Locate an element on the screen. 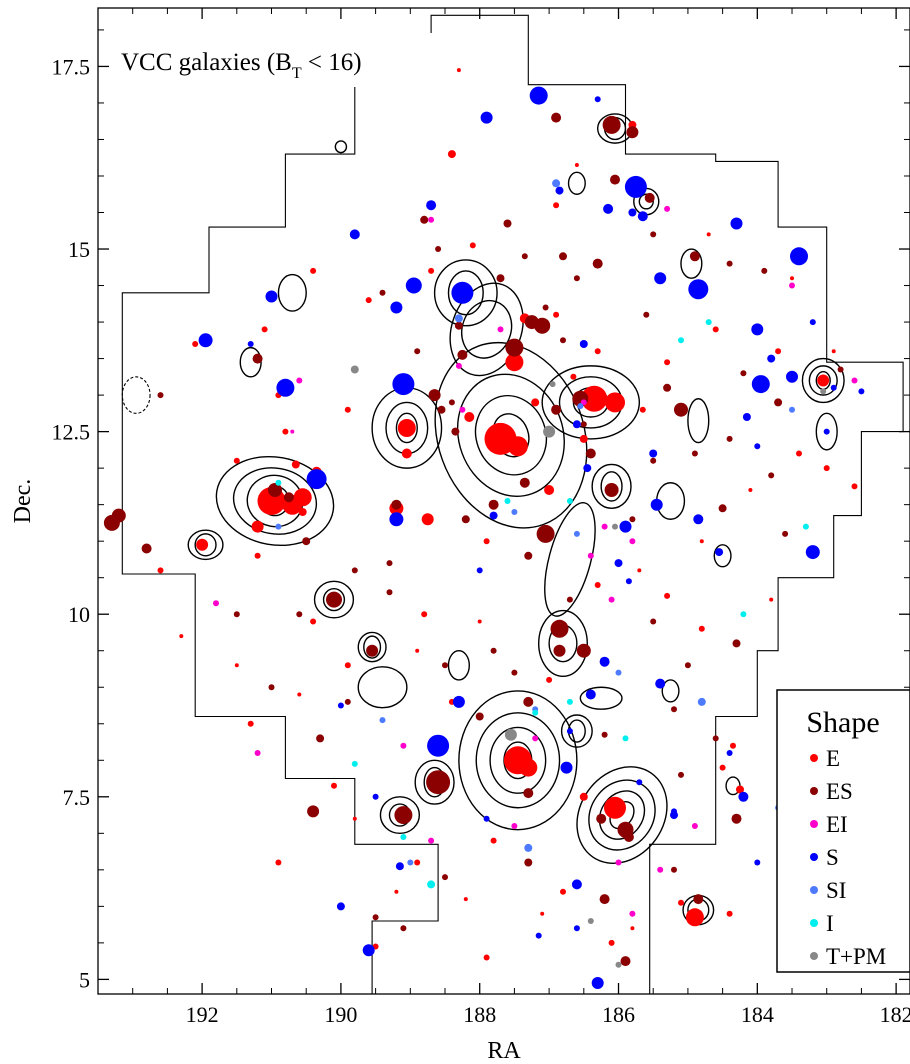  y-tick-label: 5 is located at coordinates (84, 979).